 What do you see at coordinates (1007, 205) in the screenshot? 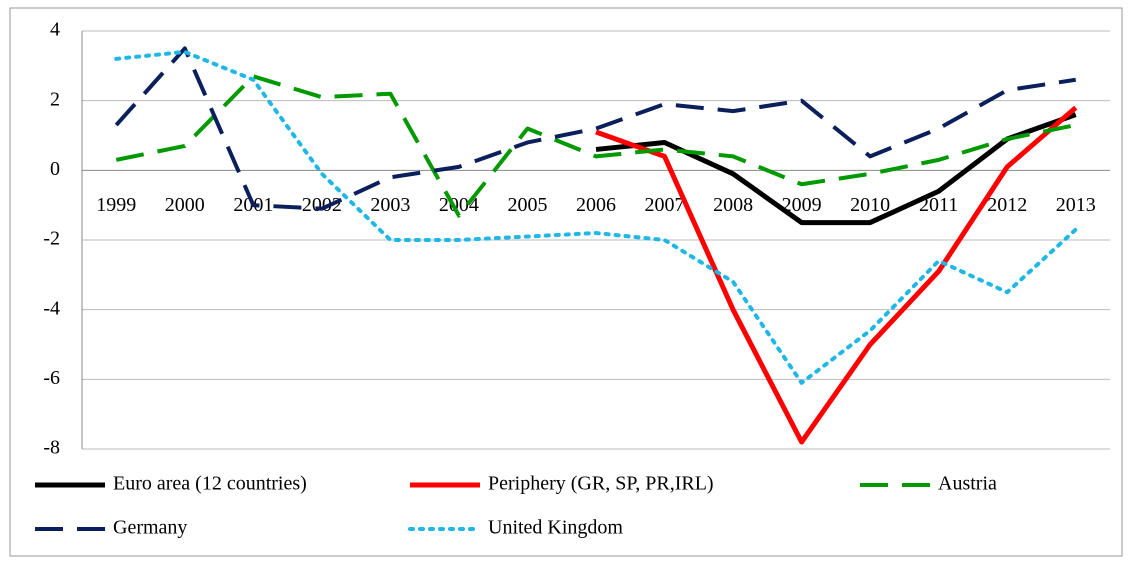
I see `x-tick-label: 2012` at bounding box center [1007, 205].